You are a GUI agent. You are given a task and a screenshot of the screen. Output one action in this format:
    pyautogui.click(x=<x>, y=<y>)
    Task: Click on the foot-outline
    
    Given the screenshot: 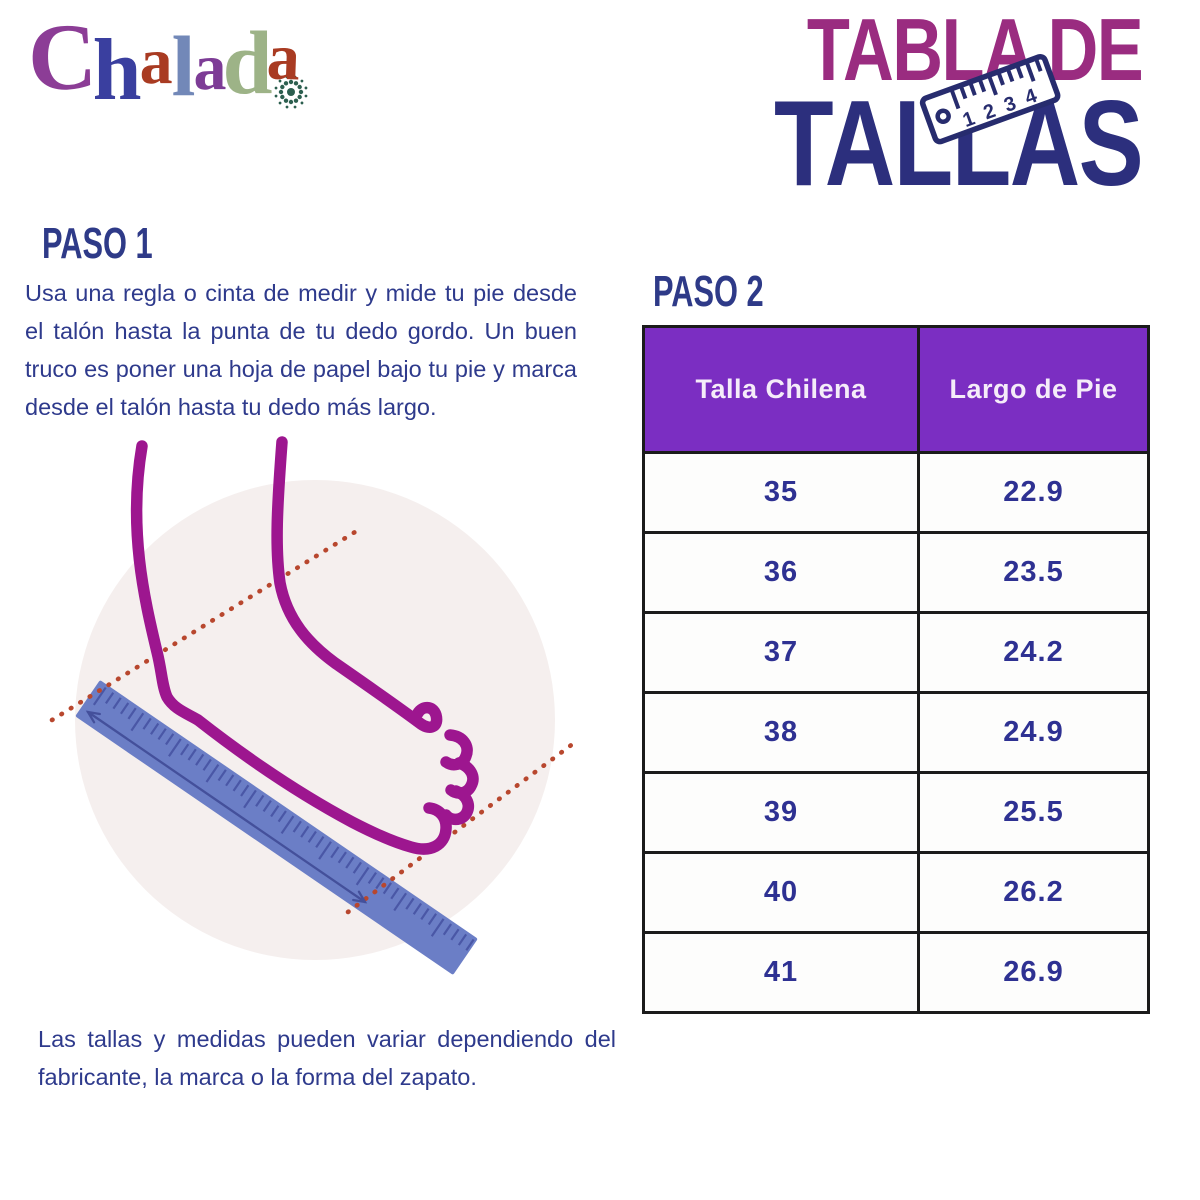 What is the action you would take?
    pyautogui.click(x=304, y=645)
    